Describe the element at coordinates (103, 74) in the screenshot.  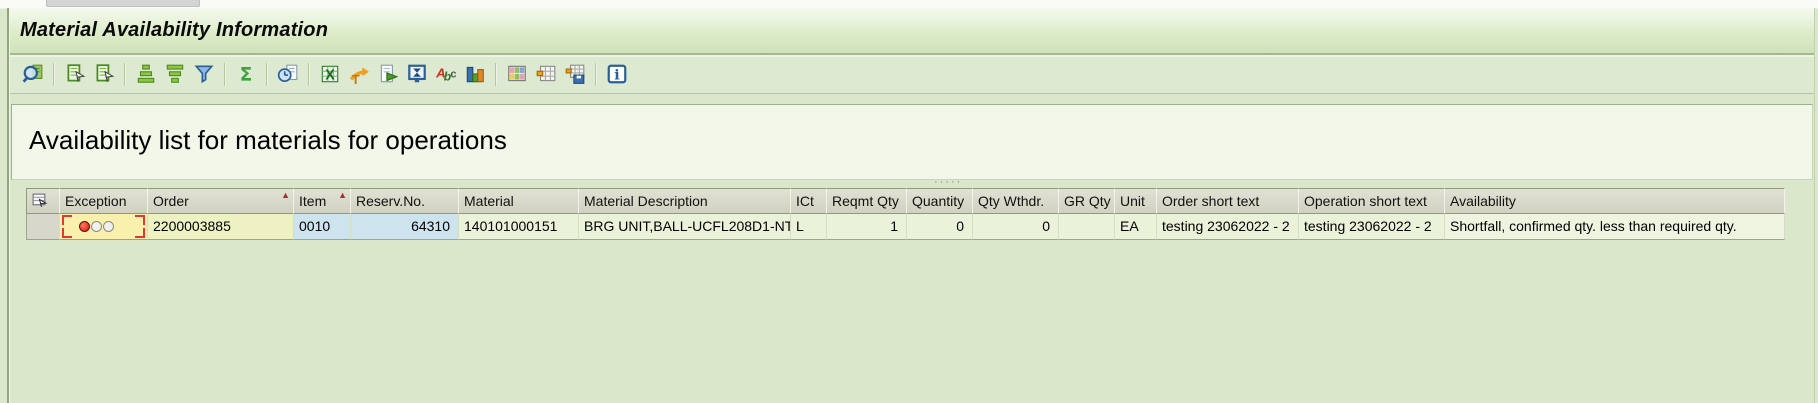
I see `display-detail-icon` at that location.